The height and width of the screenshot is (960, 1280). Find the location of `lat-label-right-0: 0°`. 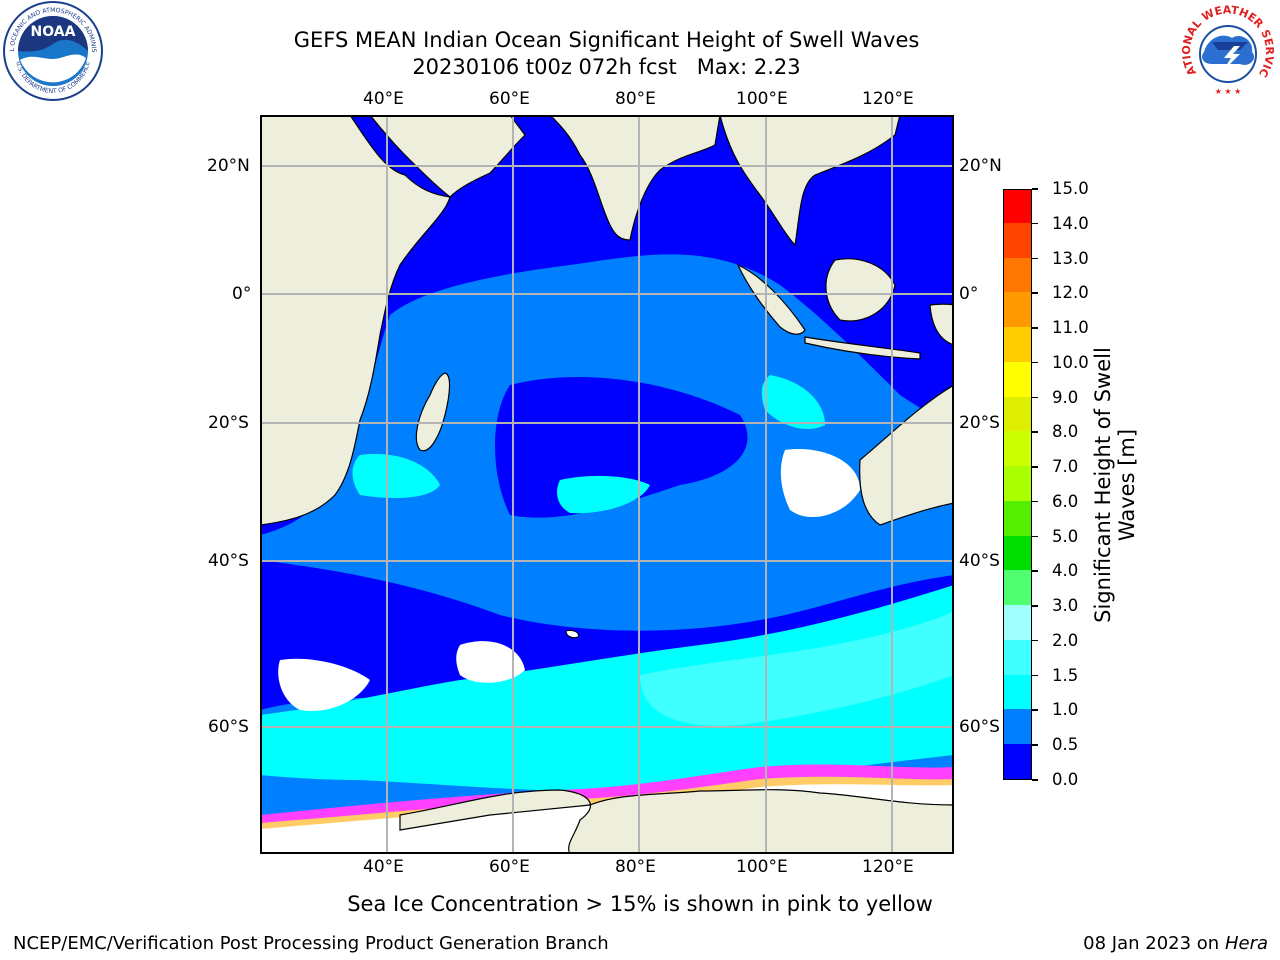

lat-label-right-0: 0° is located at coordinates (969, 294).